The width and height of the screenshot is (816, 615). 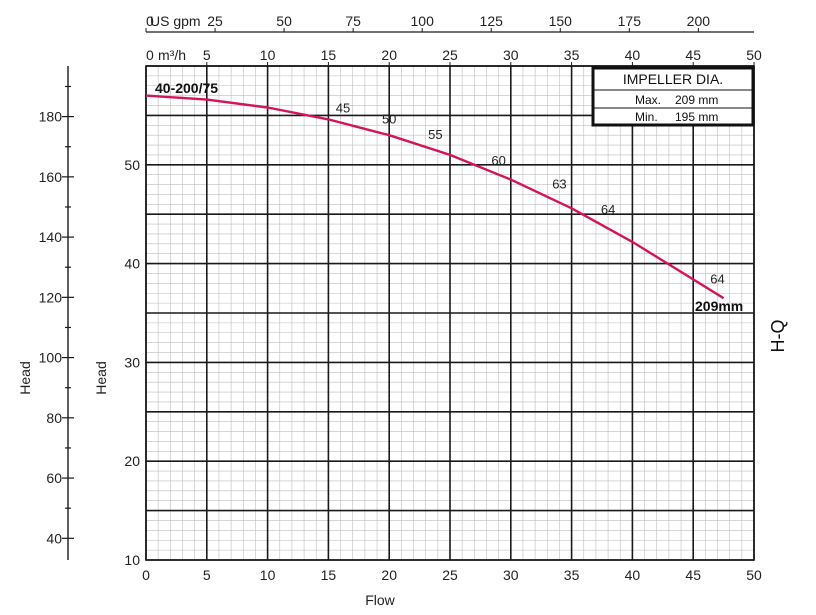 What do you see at coordinates (648, 100) in the screenshot?
I see `impeller-max-label: Max.` at bounding box center [648, 100].